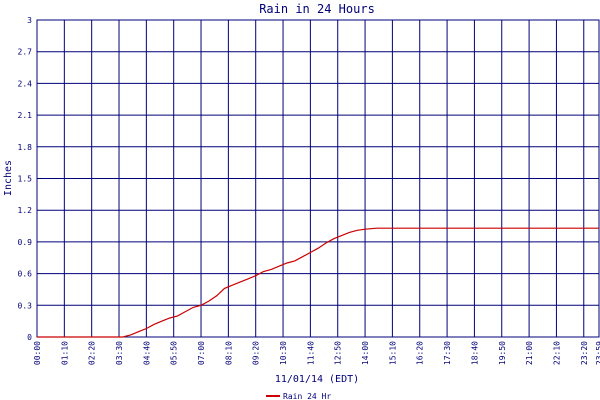 This screenshot has height=400, width=600. What do you see at coordinates (556, 353) in the screenshot?
I see `x-tick-label: 22:10` at bounding box center [556, 353].